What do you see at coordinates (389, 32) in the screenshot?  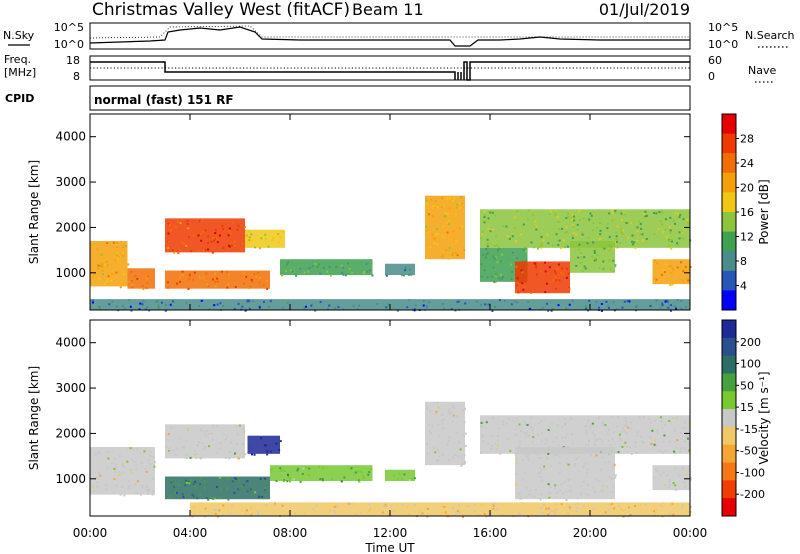 I see `nsearch-trace` at bounding box center [389, 32].